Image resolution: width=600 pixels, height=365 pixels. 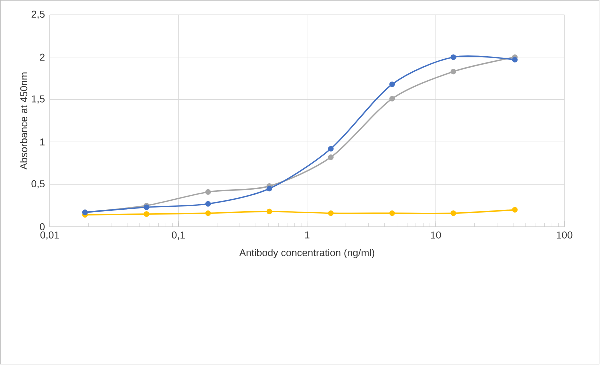 I want to click on x-tick-label: 0,1, so click(x=179, y=236).